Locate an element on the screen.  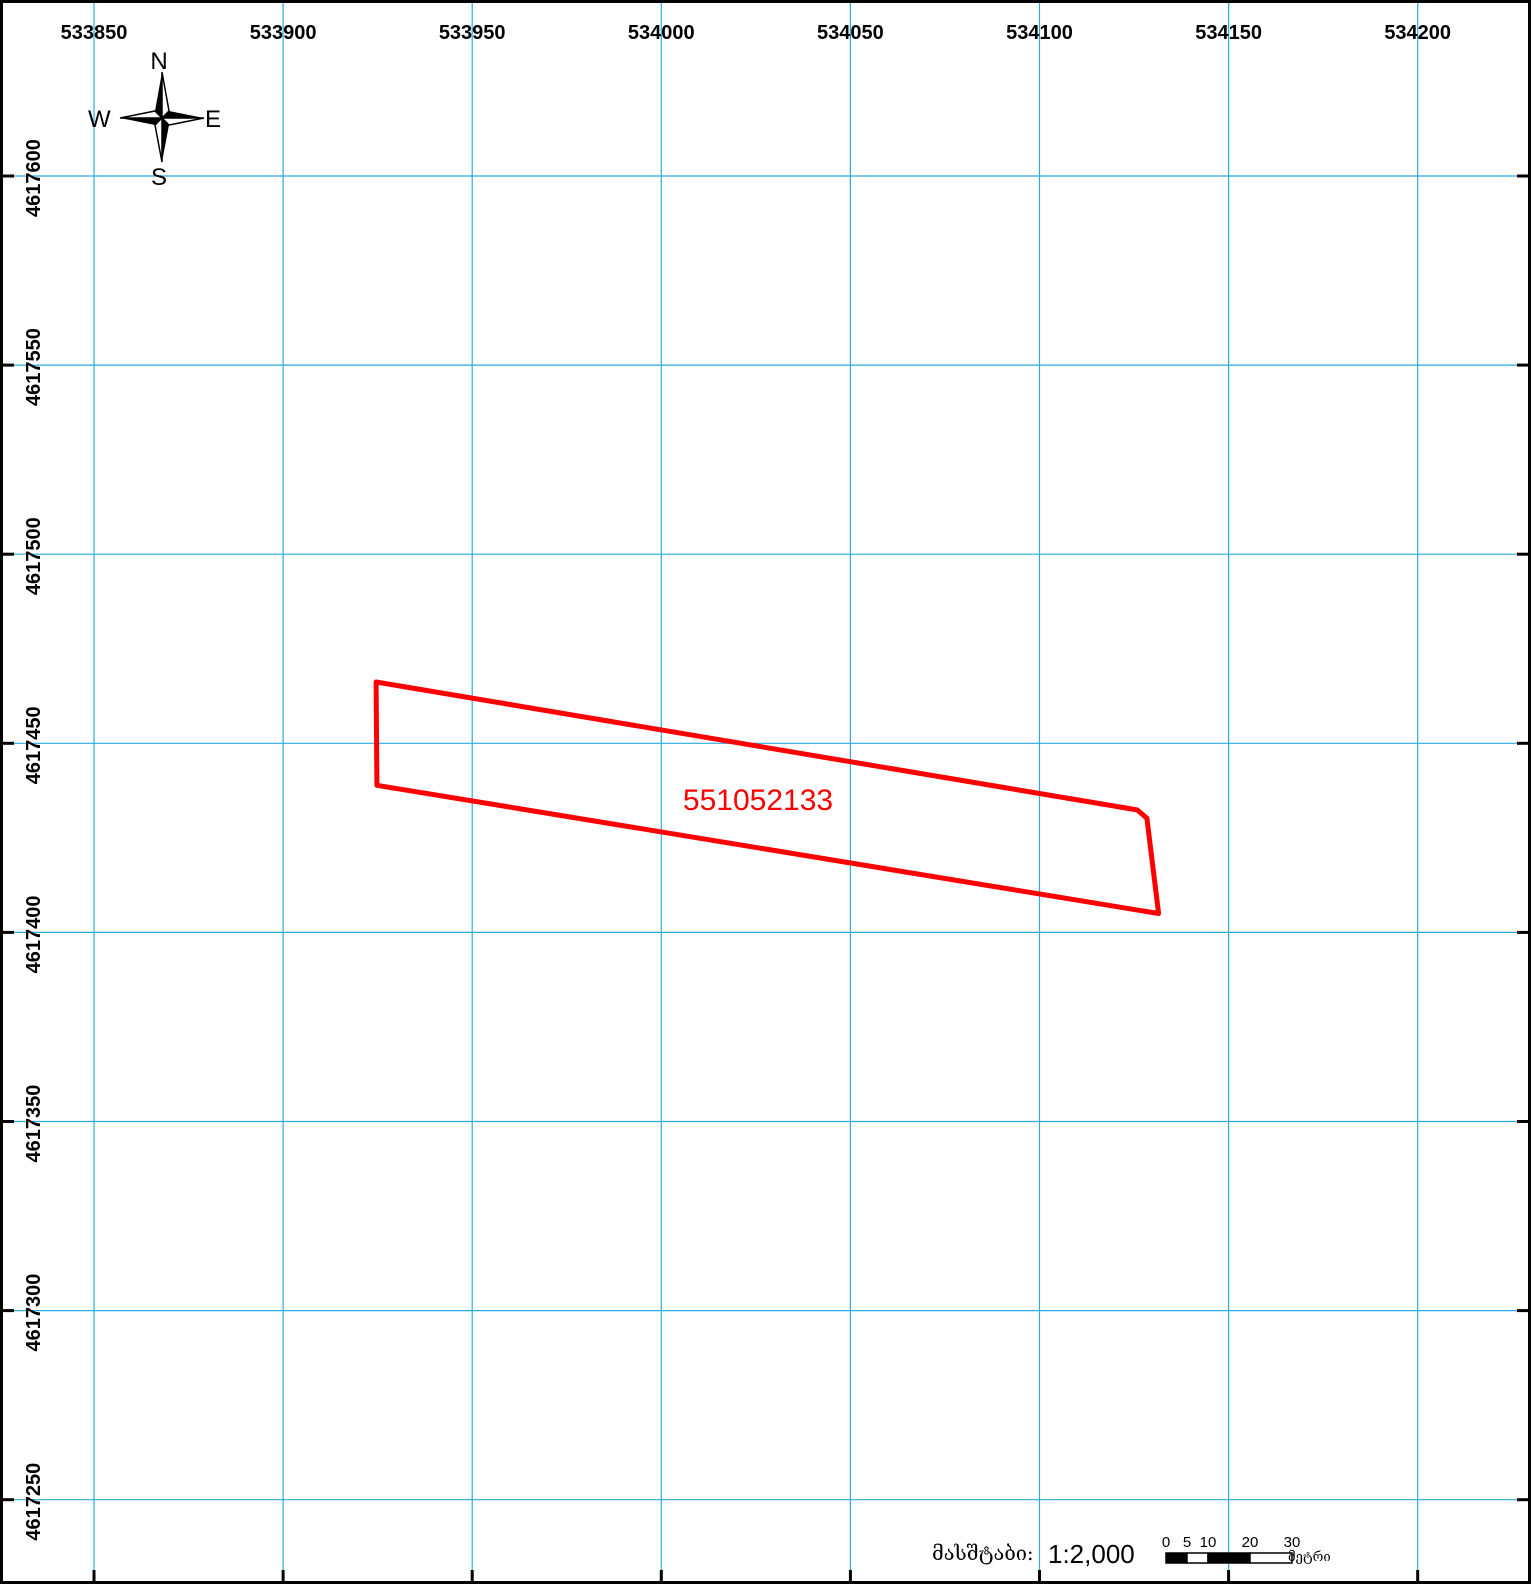
x-tick-label: 533950 is located at coordinates (472, 33).